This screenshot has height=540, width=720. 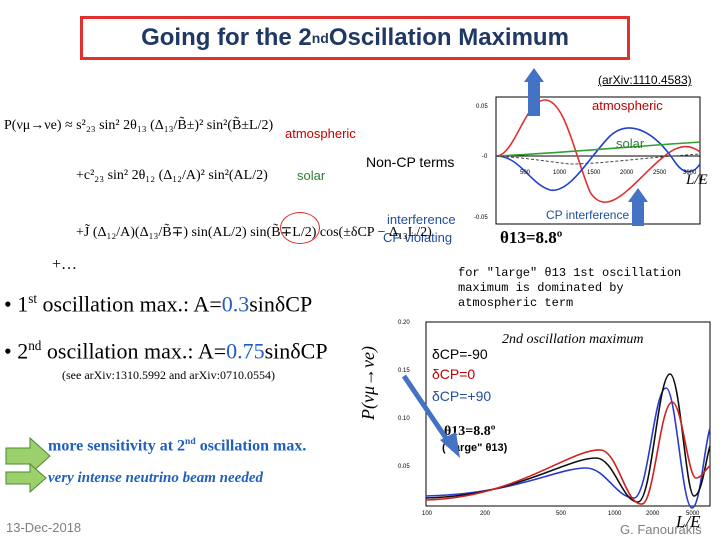 What do you see at coordinates (561, 514) in the screenshot?
I see `lower-xtick: 500` at bounding box center [561, 514].